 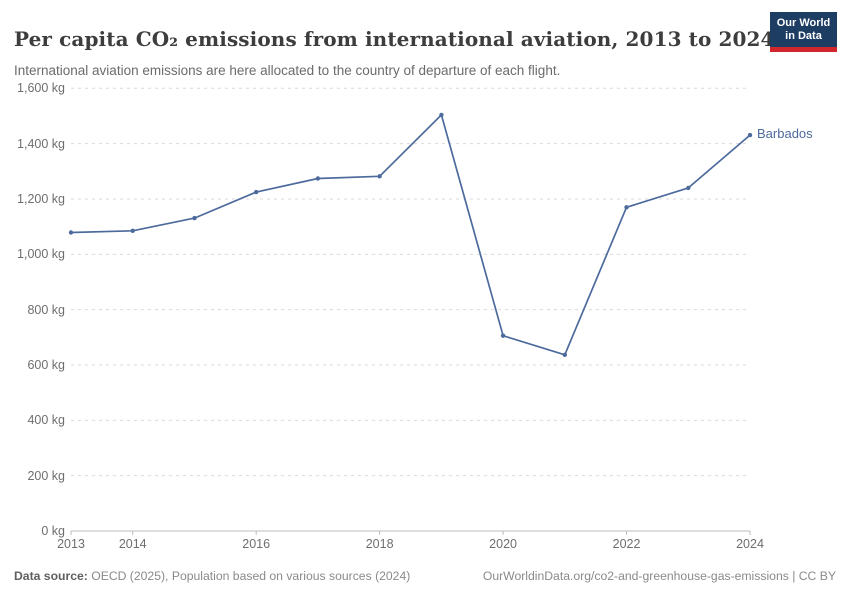 What do you see at coordinates (71, 544) in the screenshot?
I see `x-axis-tick-label: 2013` at bounding box center [71, 544].